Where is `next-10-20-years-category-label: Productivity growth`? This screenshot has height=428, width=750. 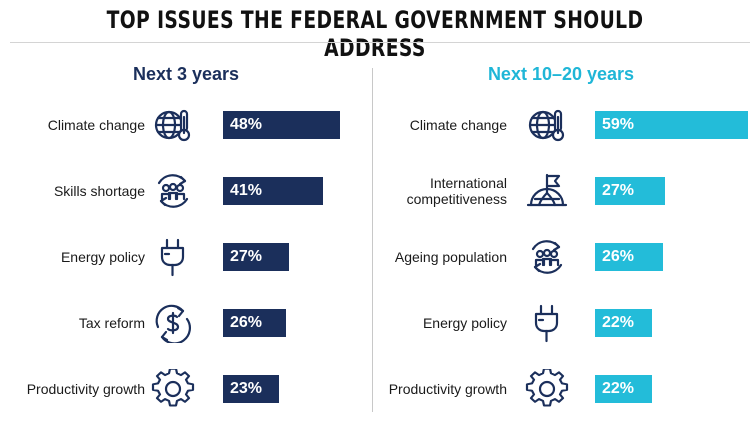
next-10-20-years-category-label: Productivity growth is located at coordinates (447, 389).